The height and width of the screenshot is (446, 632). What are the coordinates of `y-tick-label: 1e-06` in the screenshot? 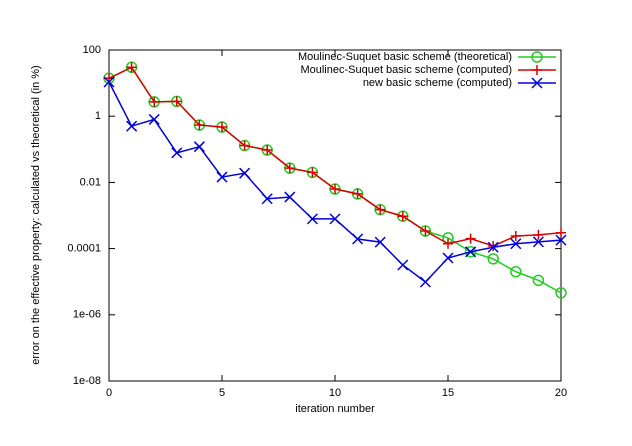 It's located at (87, 315).